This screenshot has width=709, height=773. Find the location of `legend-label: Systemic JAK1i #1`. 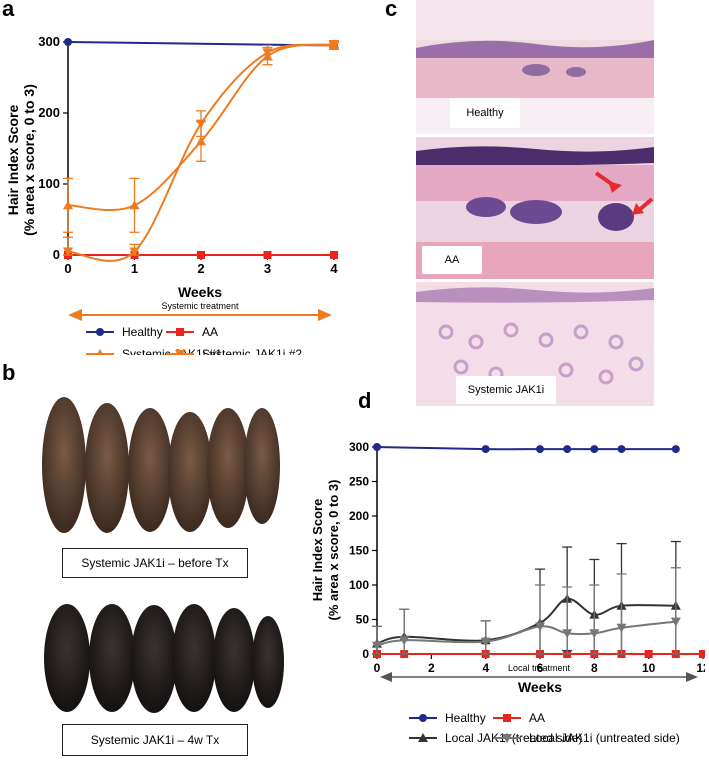

legend-label: Systemic JAK1i #1 is located at coordinates (172, 351).